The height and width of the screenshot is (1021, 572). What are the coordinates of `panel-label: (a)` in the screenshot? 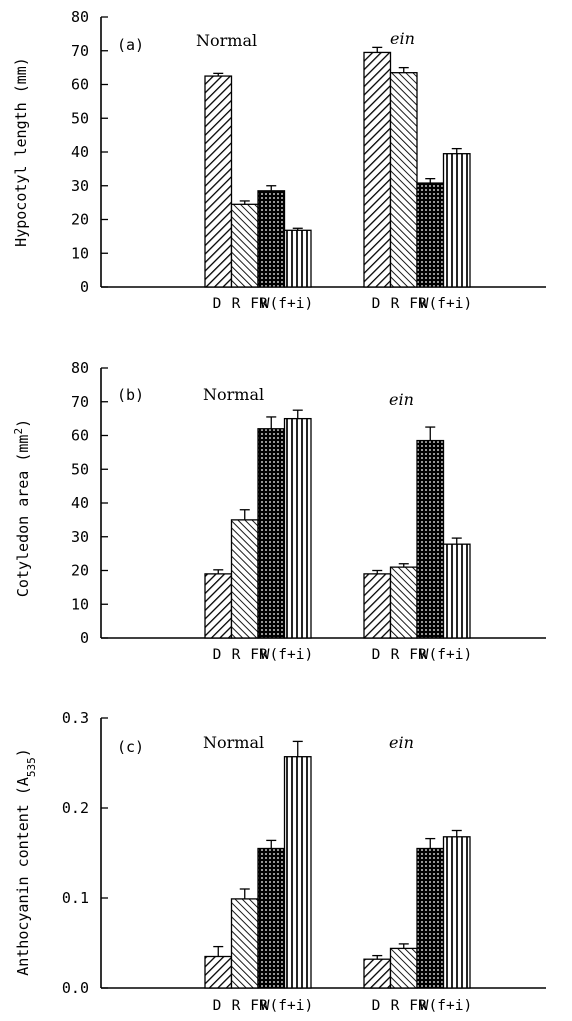 It's located at (130, 45).